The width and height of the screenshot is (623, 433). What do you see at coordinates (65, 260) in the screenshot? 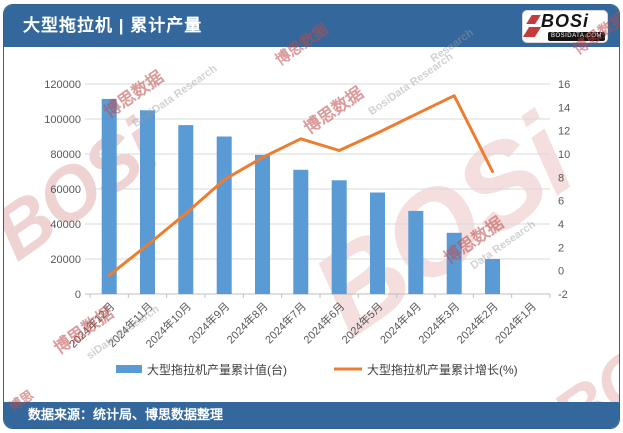
I see `y-axis-label-left: 20000` at bounding box center [65, 260].